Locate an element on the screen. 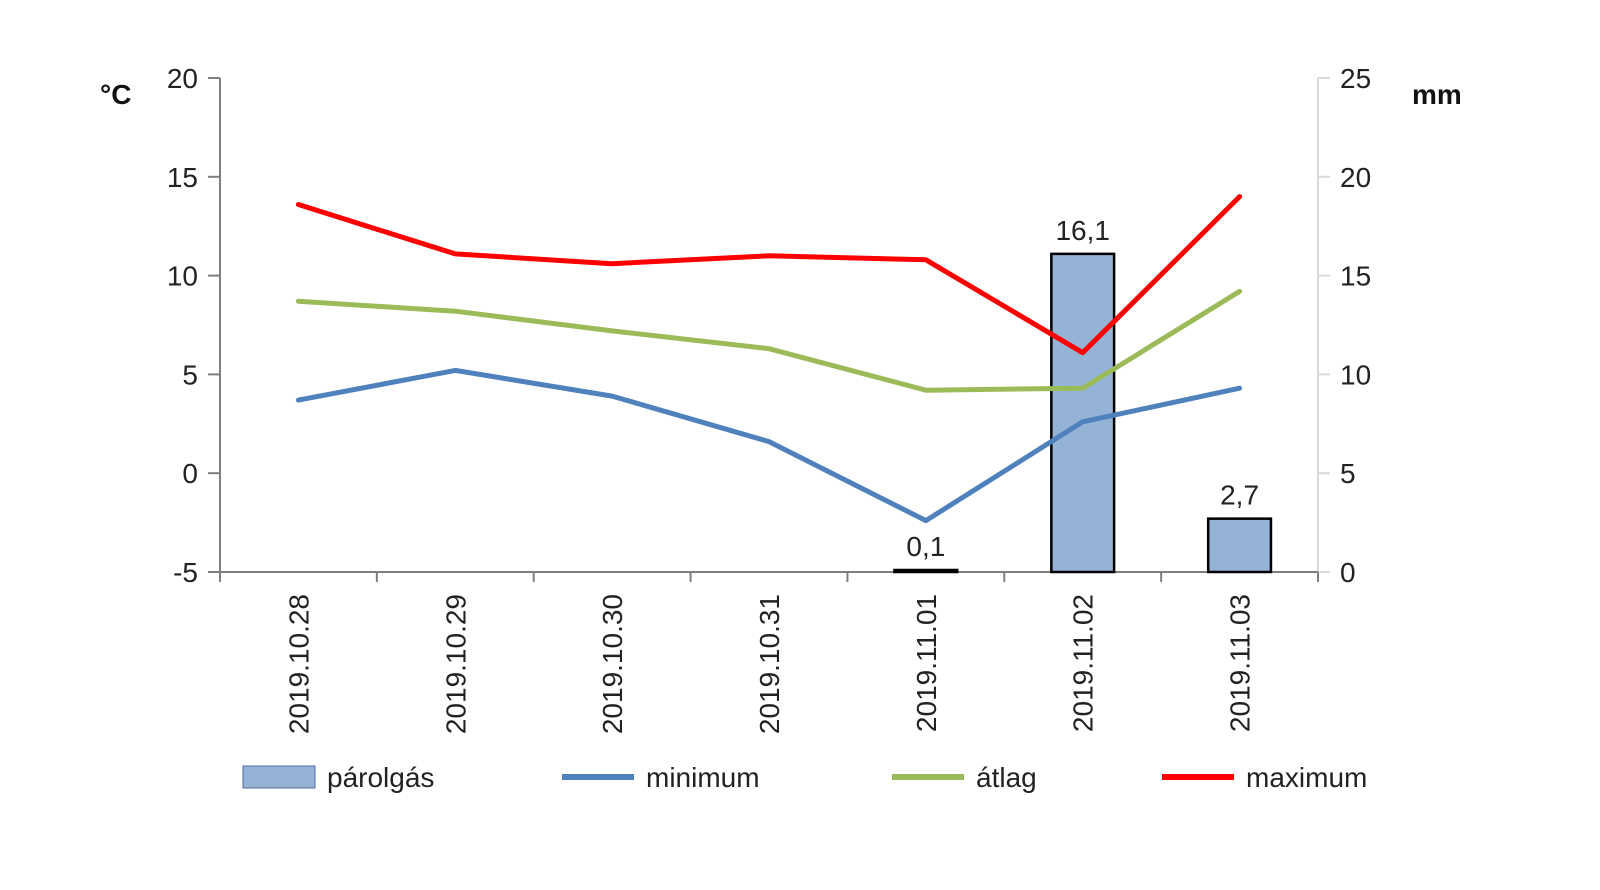  left-axis-tick-label: 10 is located at coordinates (182, 276).